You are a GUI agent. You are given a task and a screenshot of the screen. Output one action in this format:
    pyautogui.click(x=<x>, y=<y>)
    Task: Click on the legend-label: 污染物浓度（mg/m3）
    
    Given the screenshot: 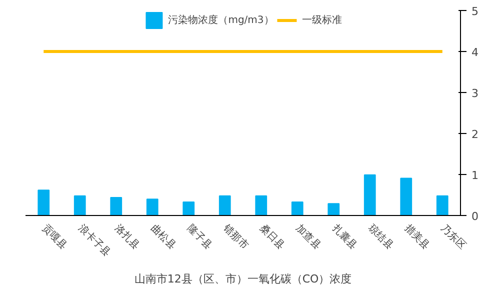 What is the action you would take?
    pyautogui.click(x=221, y=20)
    